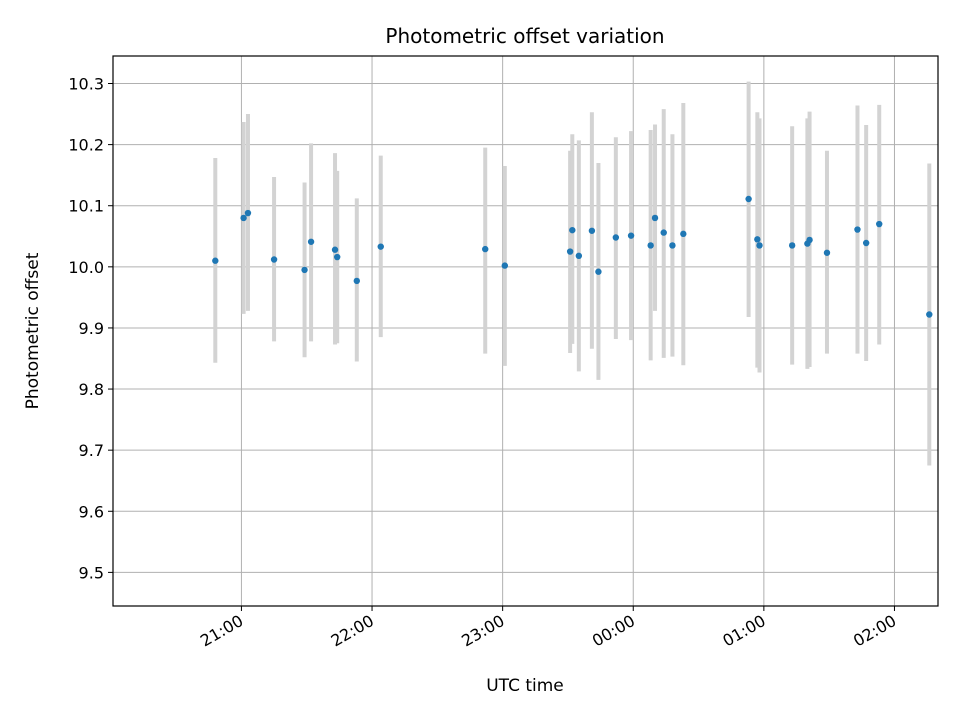 The image size is (960, 720). I want to click on y-tick-label: 9.5, so click(91, 572).